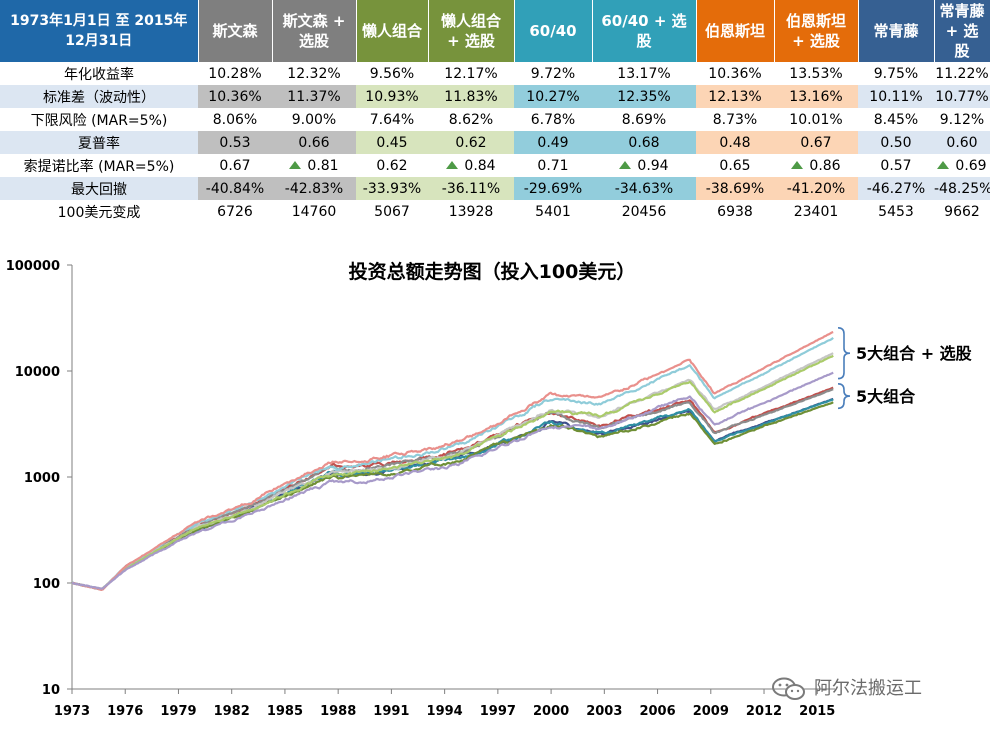 This screenshot has width=990, height=732. What do you see at coordinates (735, 31) in the screenshot?
I see `portfolio-header: 伯恩斯坦` at bounding box center [735, 31].